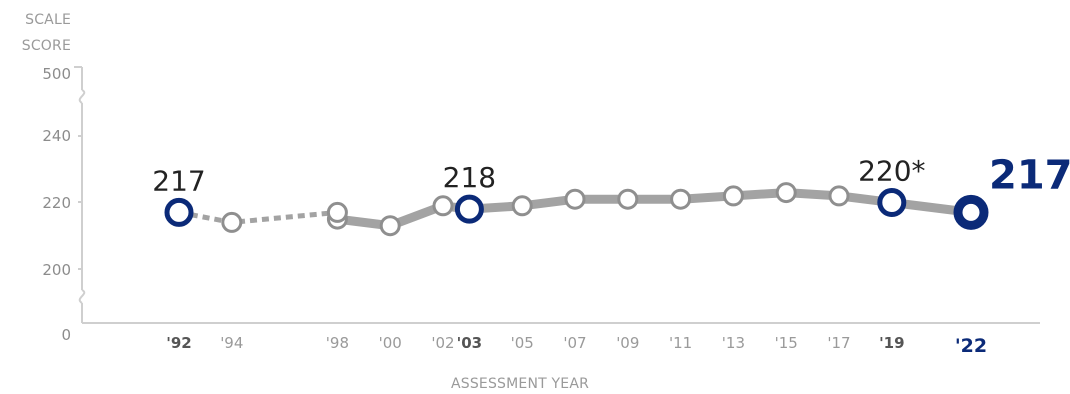 The image size is (1070, 394). Describe the element at coordinates (839, 196) in the screenshot. I see `data-point-2017` at that location.